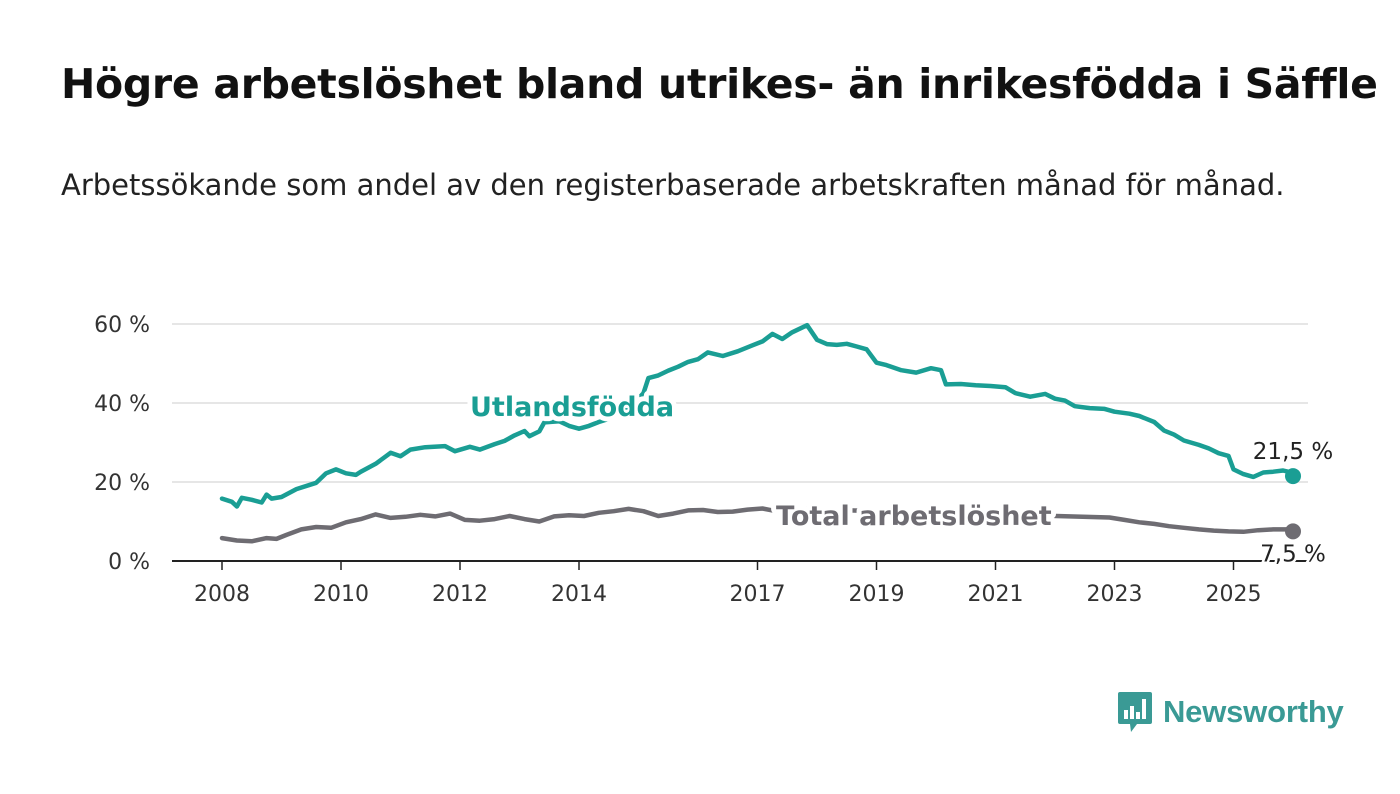  I want to click on y-tick-label: 0 %, so click(129, 562).